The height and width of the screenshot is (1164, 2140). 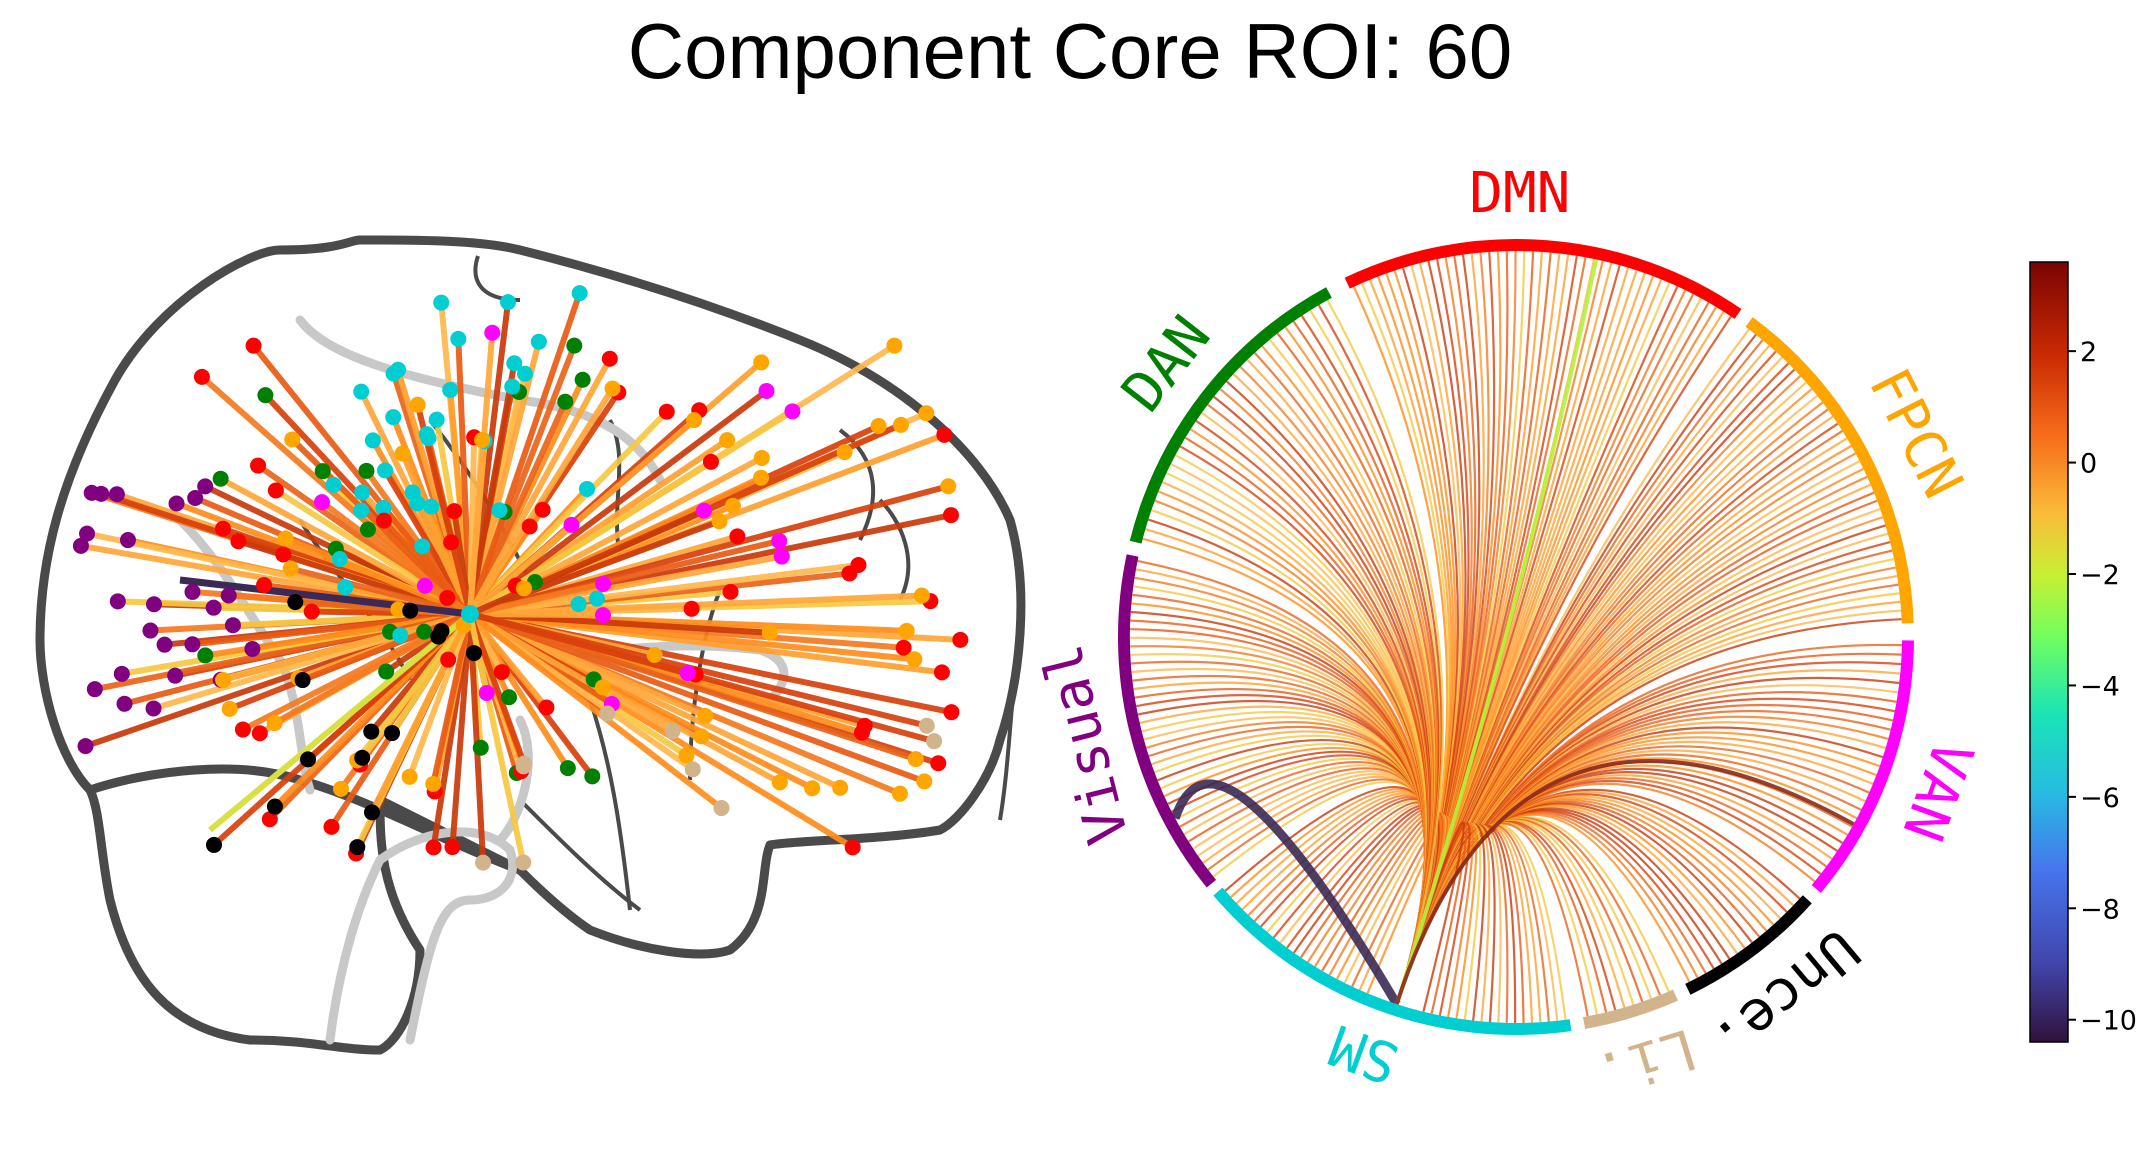 What do you see at coordinates (1937, 790) in the screenshot?
I see `network-label-van: VAN` at bounding box center [1937, 790].